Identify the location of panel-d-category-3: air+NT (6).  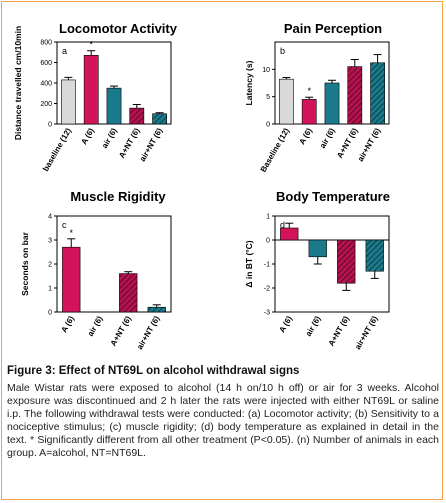
(366, 332).